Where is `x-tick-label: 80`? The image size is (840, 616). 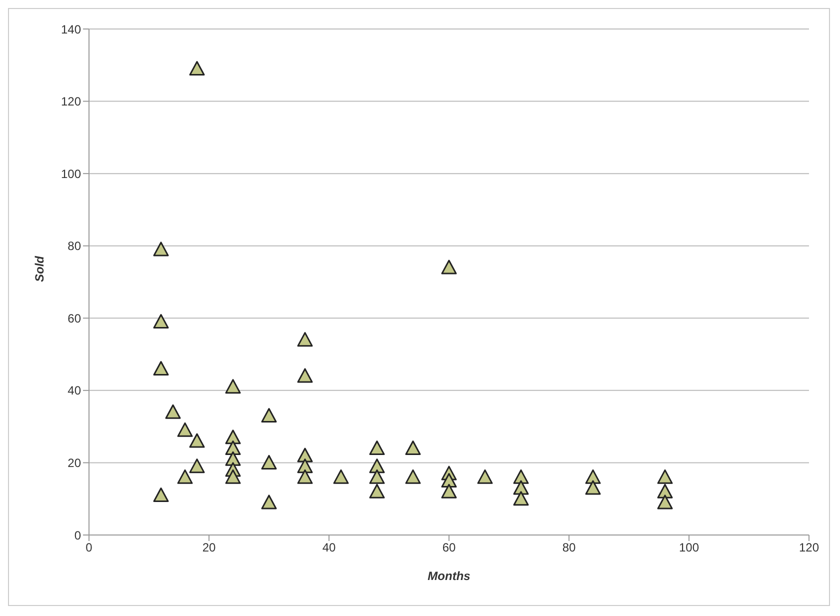
x-tick-label: 80 is located at coordinates (569, 547).